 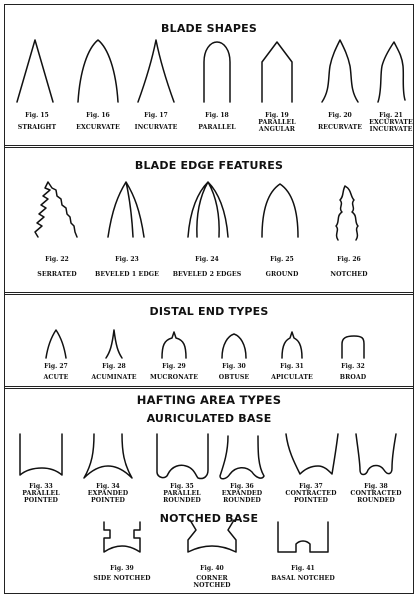 What do you see at coordinates (207, 267) in the screenshot?
I see `fig24-caption: Fig. 24 BEVELED 2 EDGES` at bounding box center [207, 267].